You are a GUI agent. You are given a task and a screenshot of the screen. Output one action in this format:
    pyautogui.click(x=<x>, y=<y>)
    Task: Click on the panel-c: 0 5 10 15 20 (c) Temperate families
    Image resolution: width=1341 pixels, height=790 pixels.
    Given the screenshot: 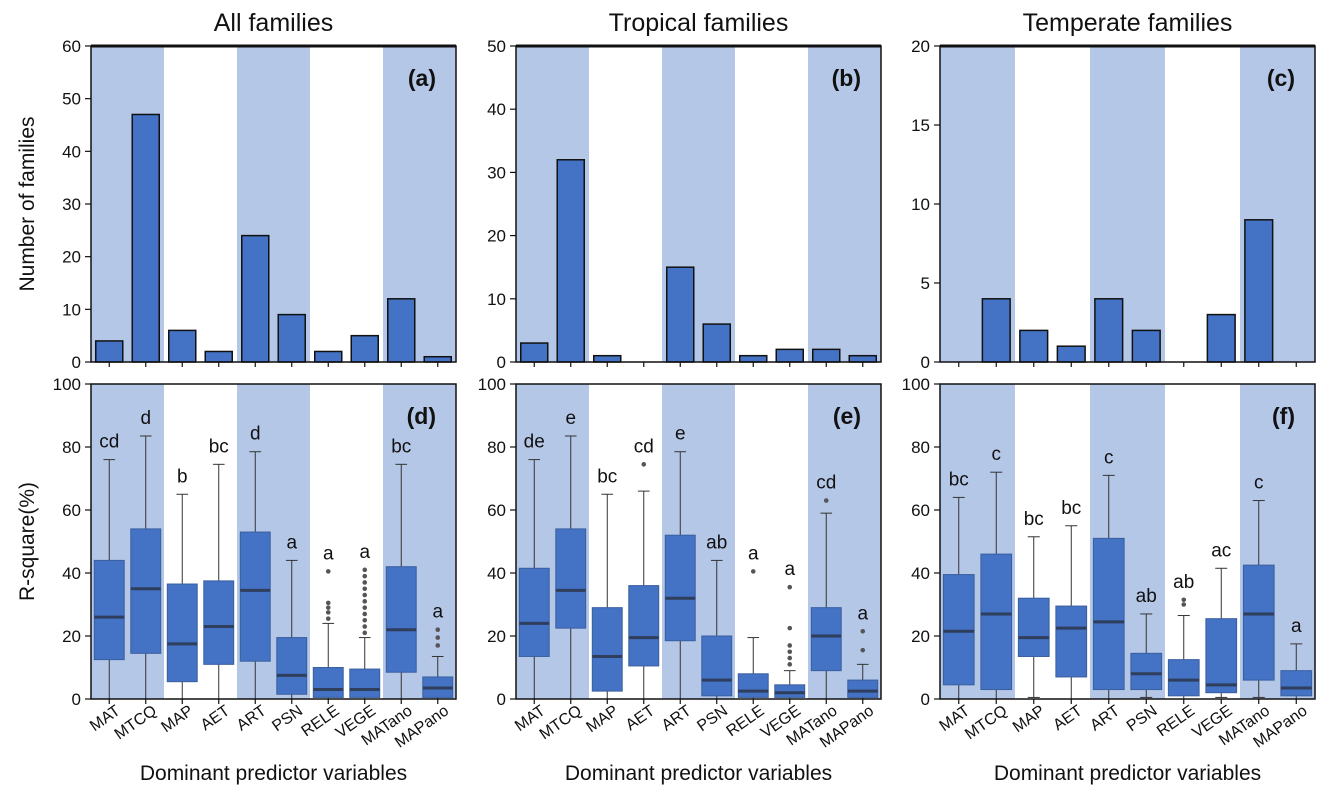 What is the action you would take?
    pyautogui.click(x=1113, y=190)
    